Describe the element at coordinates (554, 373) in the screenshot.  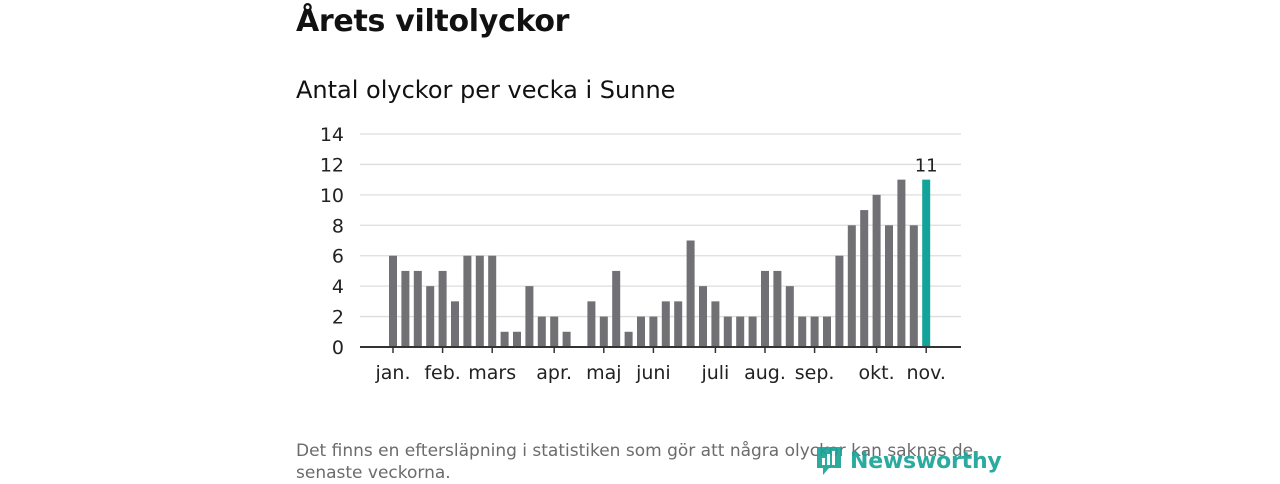
I see `x-tick-label: apr.` at that location.